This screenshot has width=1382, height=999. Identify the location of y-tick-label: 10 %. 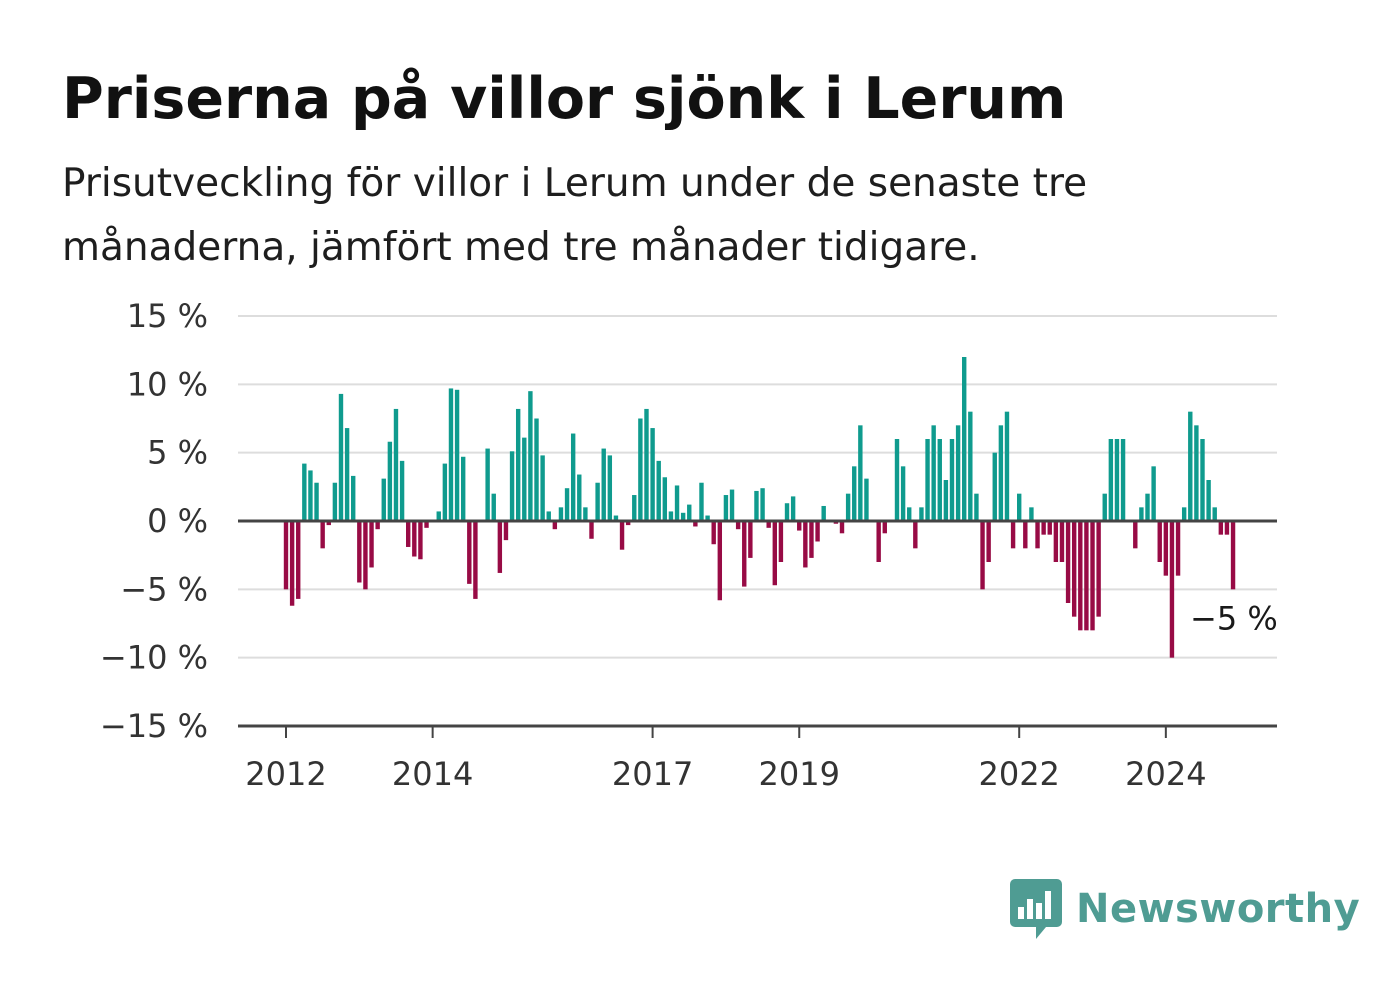
(167, 384).